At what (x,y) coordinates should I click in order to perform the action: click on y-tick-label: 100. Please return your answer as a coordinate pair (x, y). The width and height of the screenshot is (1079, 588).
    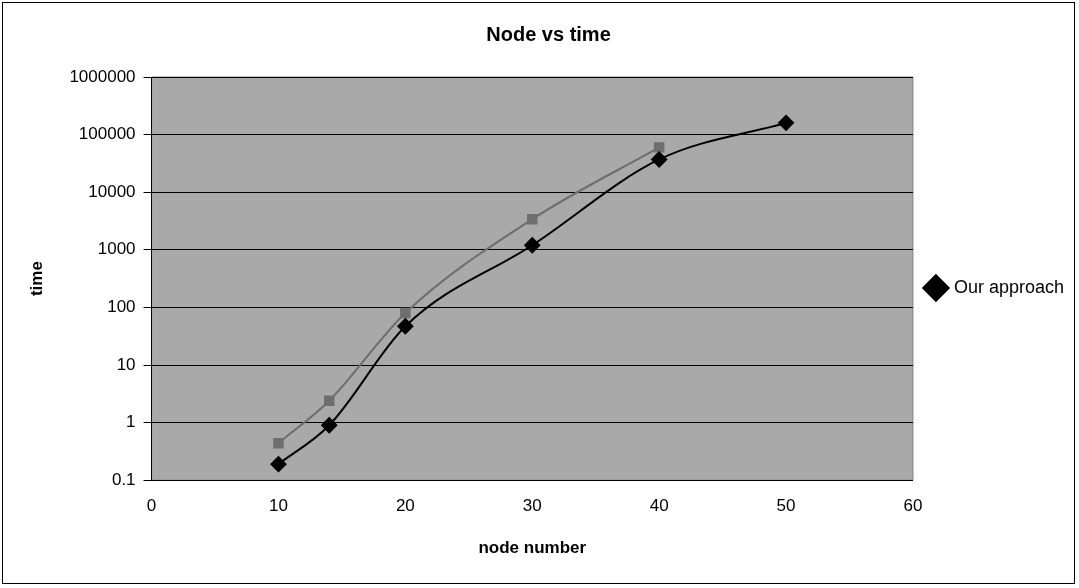
    Looking at the image, I should click on (121, 307).